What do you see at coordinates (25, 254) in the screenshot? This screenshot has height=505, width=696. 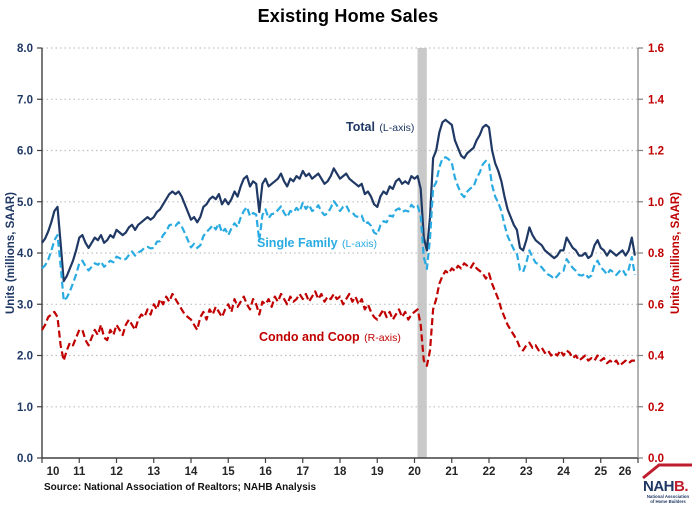 I see `left-axis-tick-label: 4.0` at bounding box center [25, 254].